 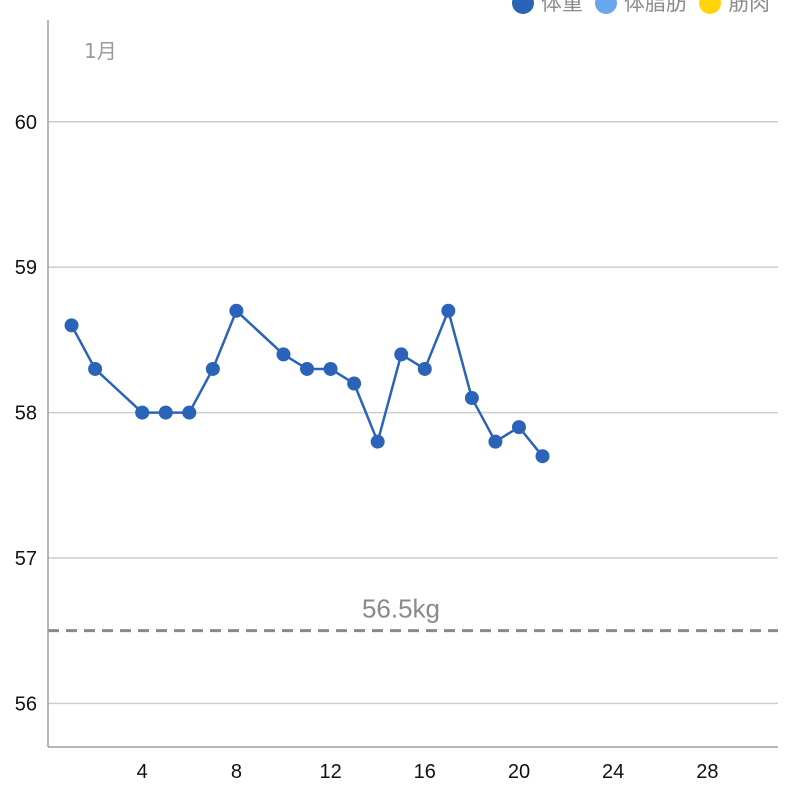 I want to click on x-tick-label: 8, so click(x=236, y=772).